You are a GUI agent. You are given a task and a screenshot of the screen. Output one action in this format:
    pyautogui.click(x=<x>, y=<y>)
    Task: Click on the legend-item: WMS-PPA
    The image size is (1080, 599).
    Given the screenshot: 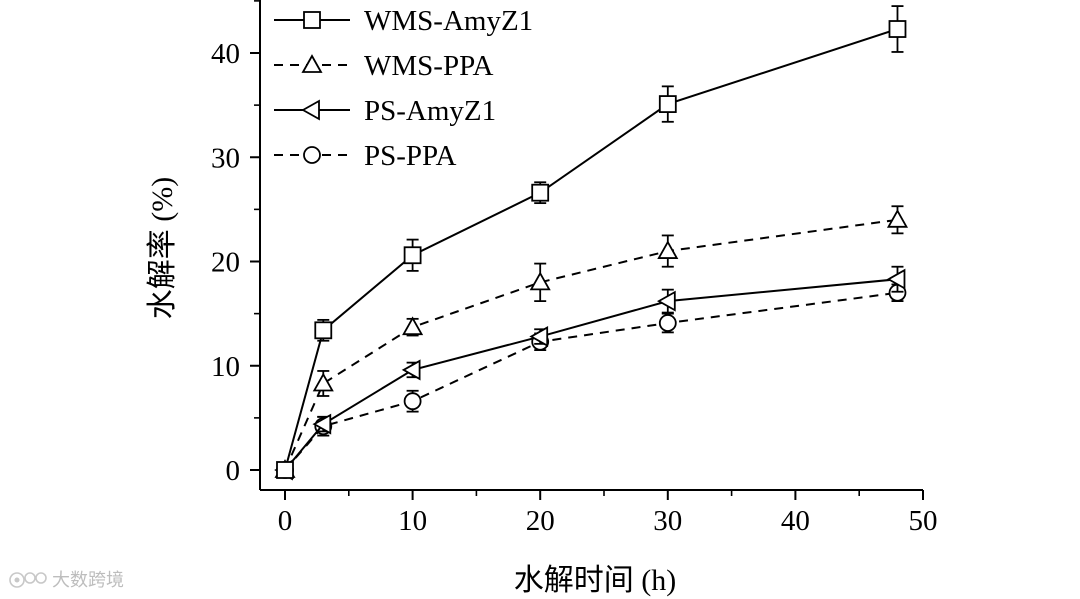 What is the action you would take?
    pyautogui.click(x=384, y=66)
    